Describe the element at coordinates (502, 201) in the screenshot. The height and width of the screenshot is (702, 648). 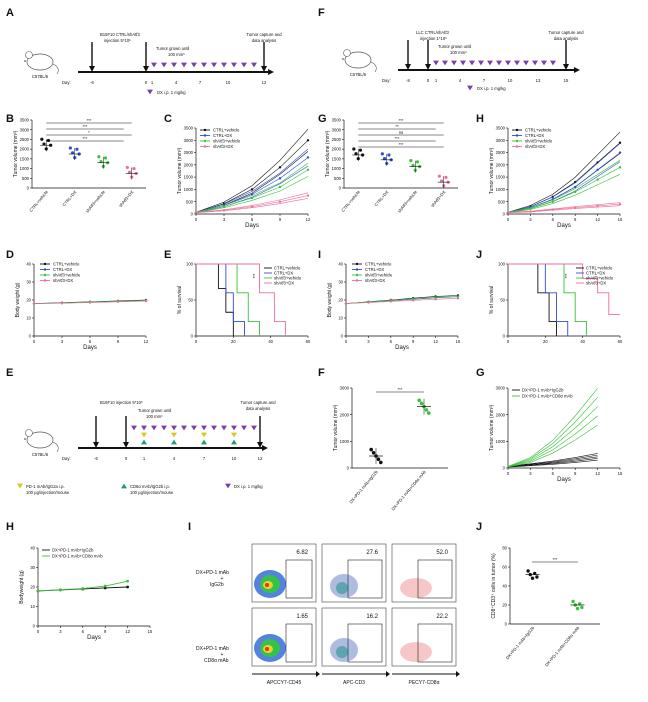
I see `y-tick-label: 500` at that location.